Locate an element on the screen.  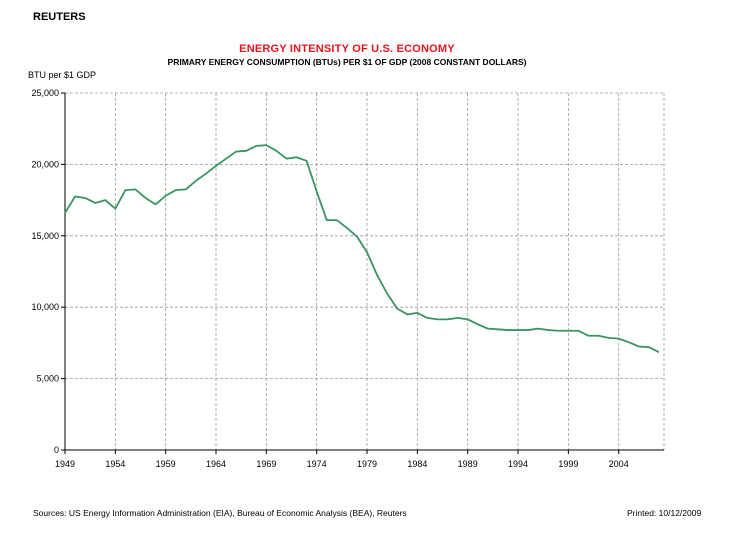
chart-title: ENERGY INTENSITY OF U.S. ECONOMY is located at coordinates (347, 49).